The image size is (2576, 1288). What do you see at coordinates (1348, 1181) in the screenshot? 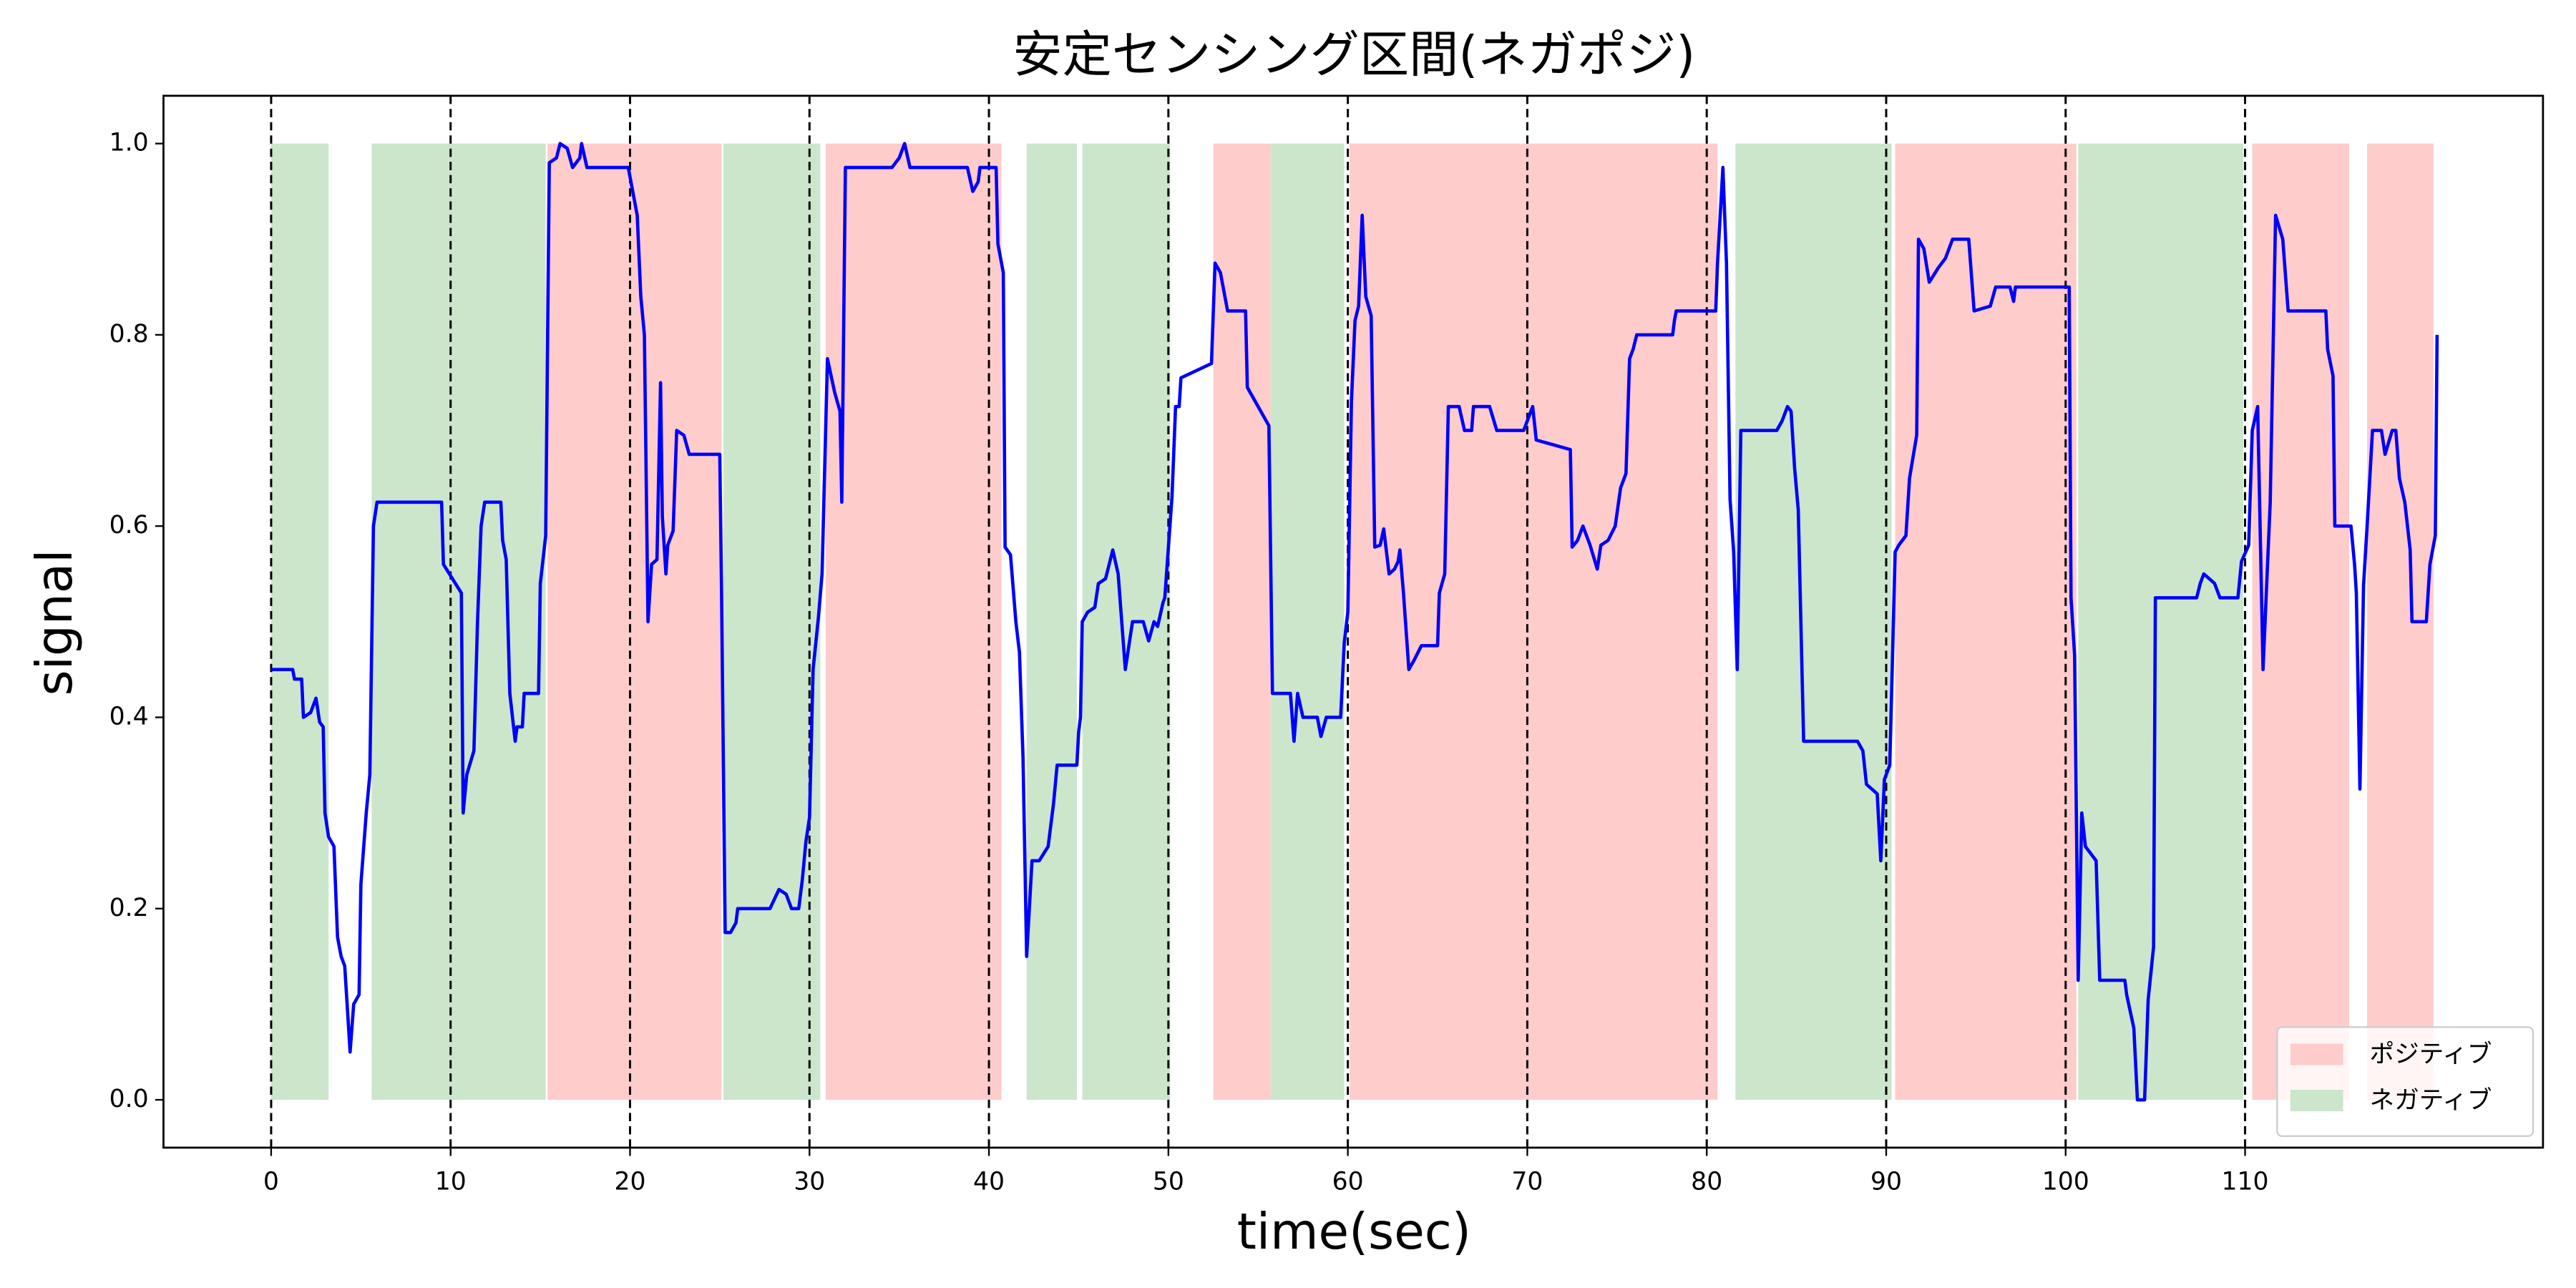
I see `x-tick-label: 60` at bounding box center [1348, 1181].